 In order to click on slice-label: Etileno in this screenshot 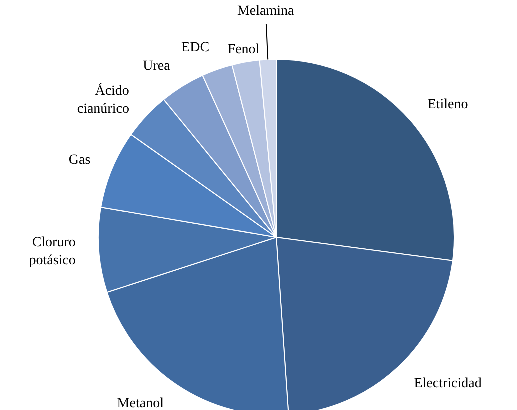, I will do `click(448, 104)`.